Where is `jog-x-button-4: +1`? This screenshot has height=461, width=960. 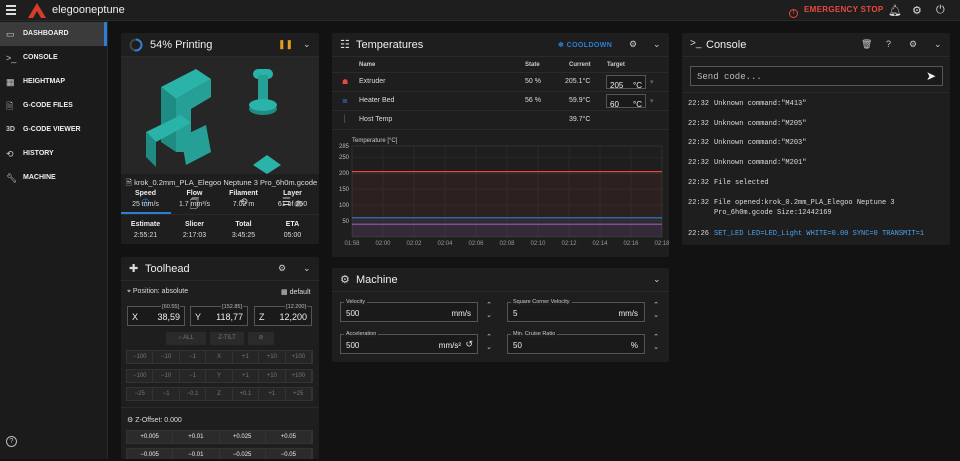 jog-x-button-4: +1 is located at coordinates (246, 357).